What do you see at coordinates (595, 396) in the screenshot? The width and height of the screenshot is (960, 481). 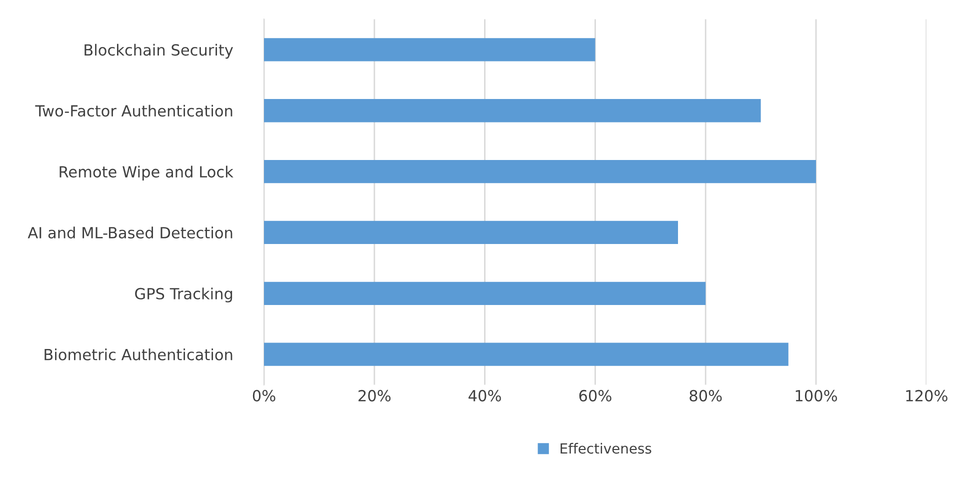 I see `x-tick-label: 60%` at bounding box center [595, 396].